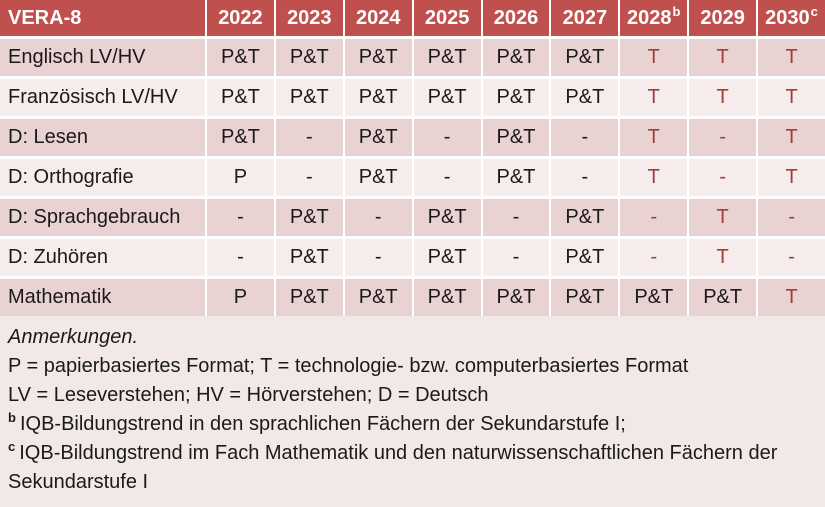 The width and height of the screenshot is (825, 507). I want to click on footnote-c-marker: c, so click(12, 447).